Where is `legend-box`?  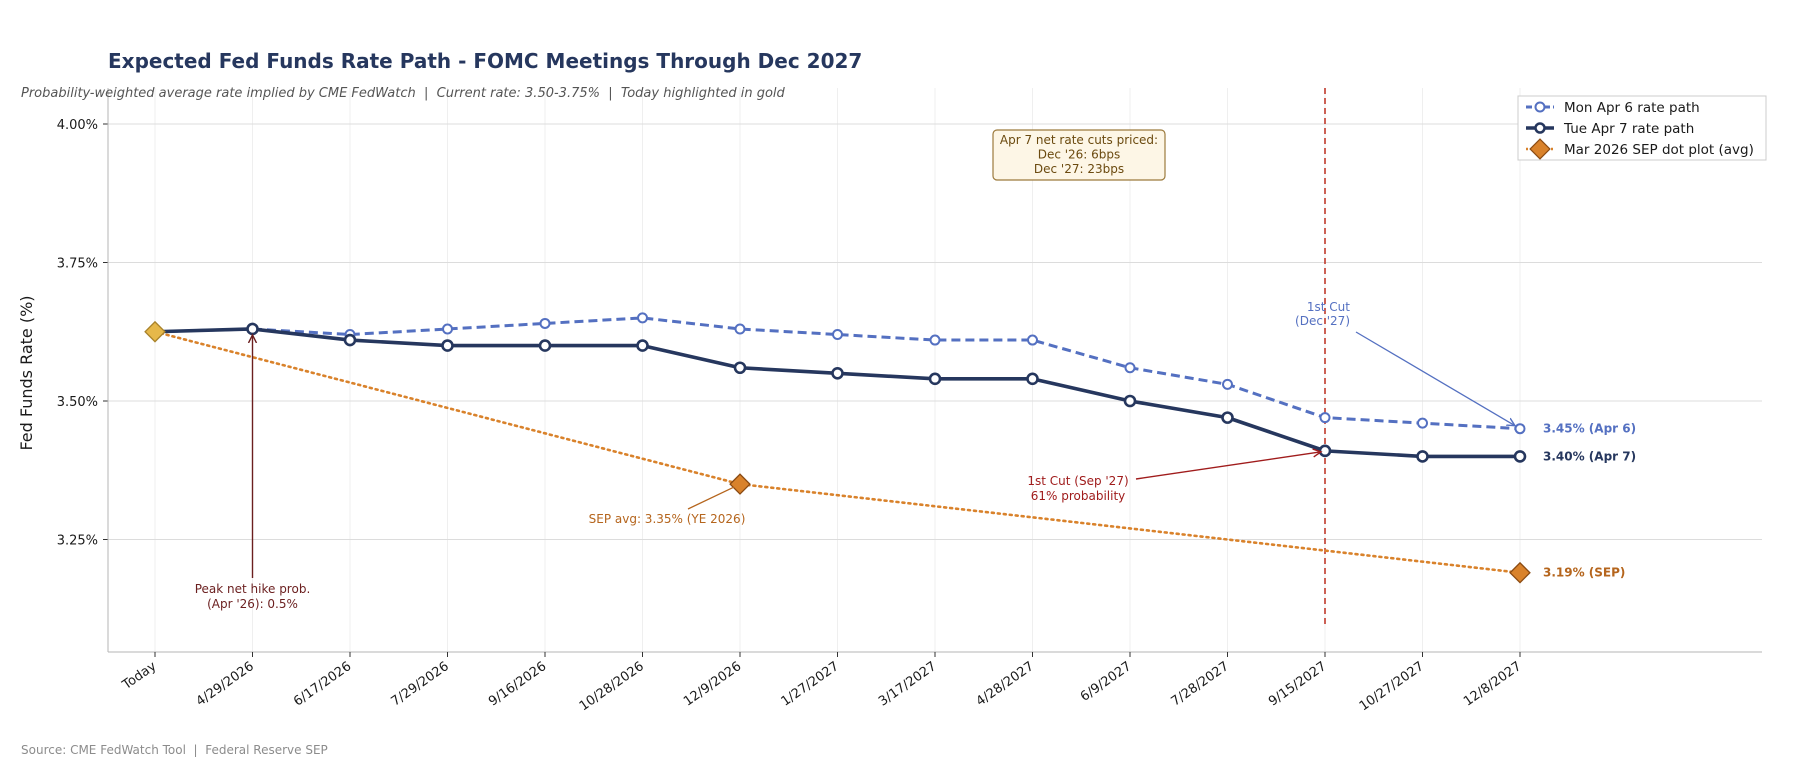 legend-box is located at coordinates (1642, 128).